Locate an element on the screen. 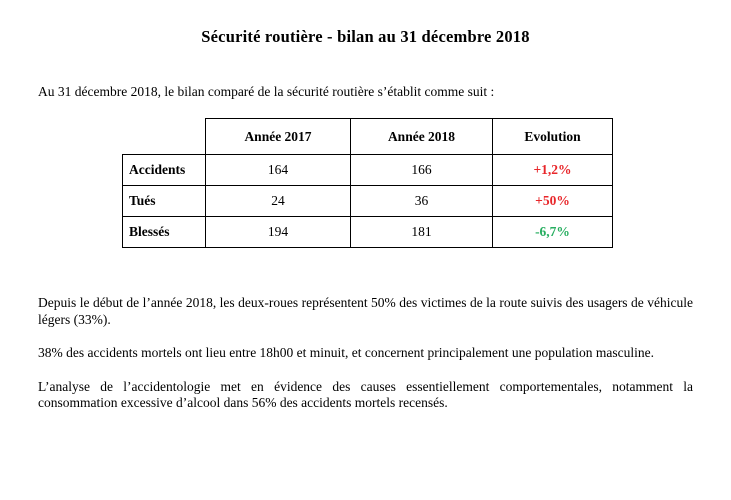  row-label-tues: Tués is located at coordinates (164, 201).